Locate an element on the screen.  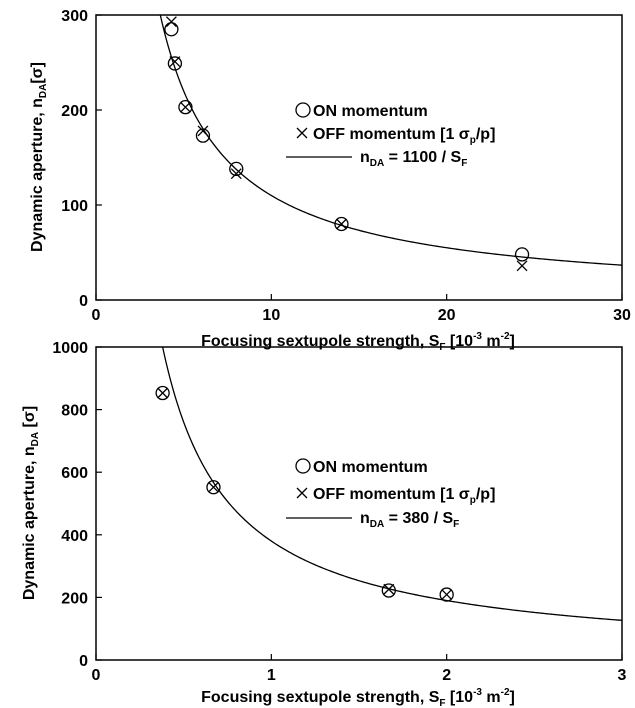
top-y-tick-label: 0 is located at coordinates (83, 301).